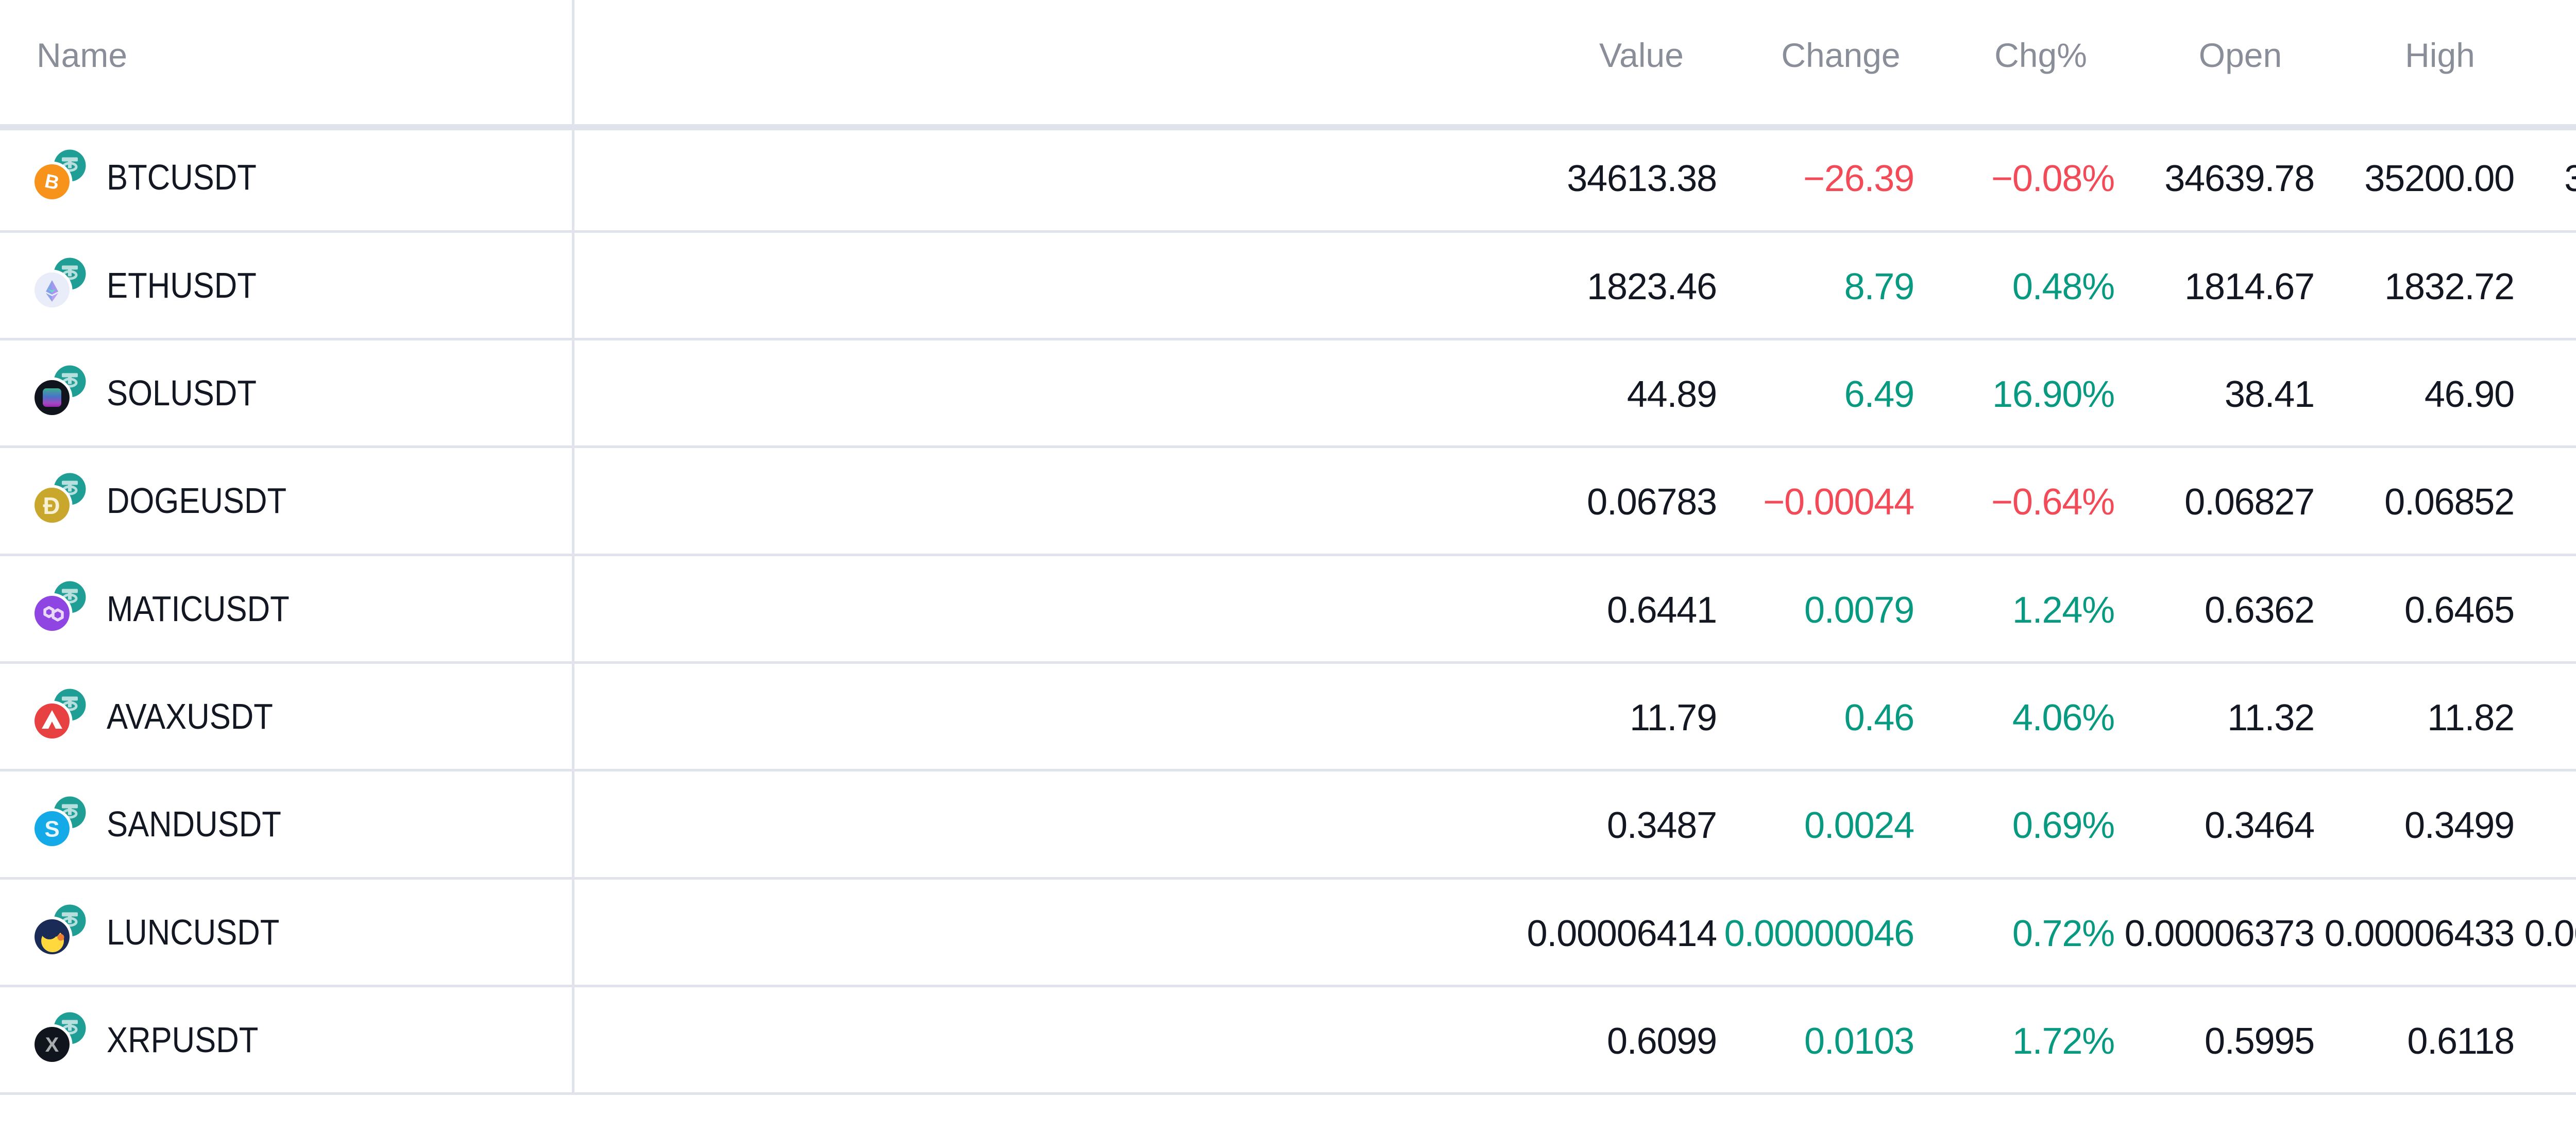 The width and height of the screenshot is (2576, 1133). I want to click on svg-text: X, so click(52, 1045).